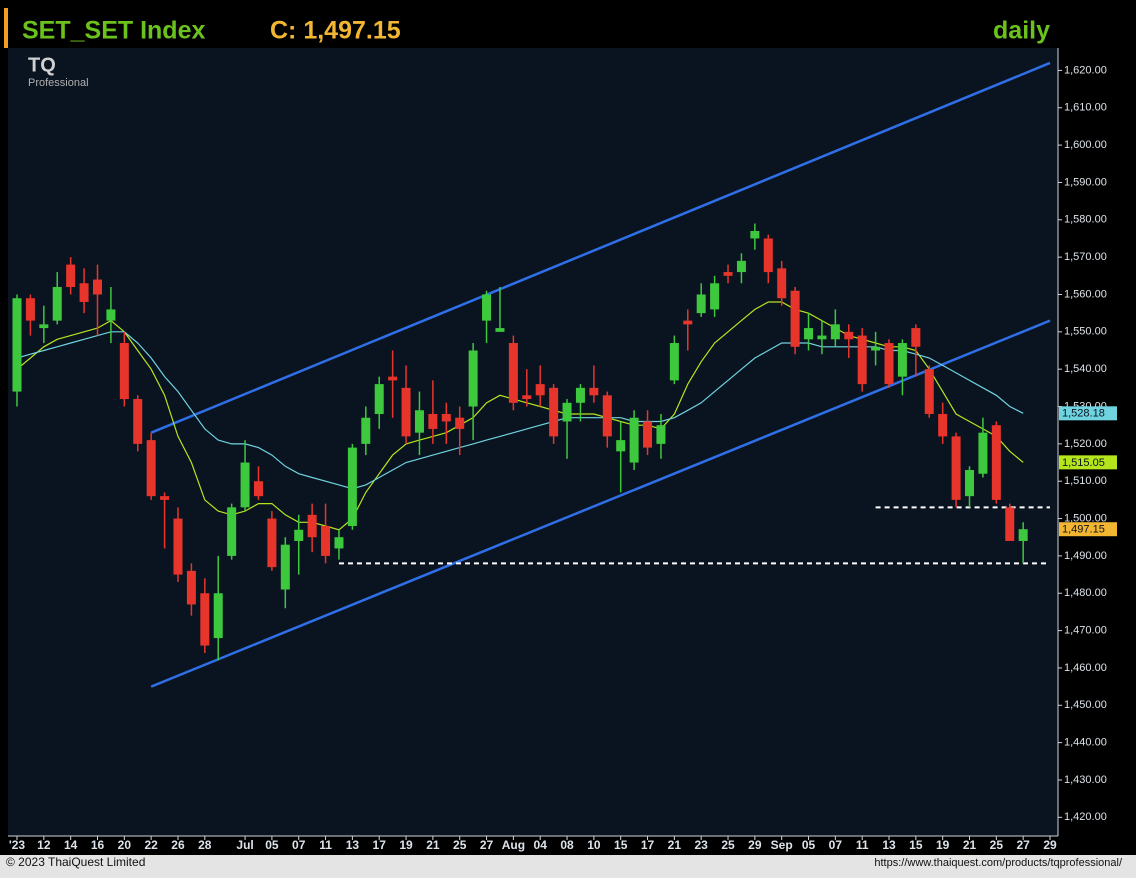 Image resolution: width=1136 pixels, height=878 pixels. Describe the element at coordinates (594, 845) in the screenshot. I see `x-tick-label: 10` at that location.